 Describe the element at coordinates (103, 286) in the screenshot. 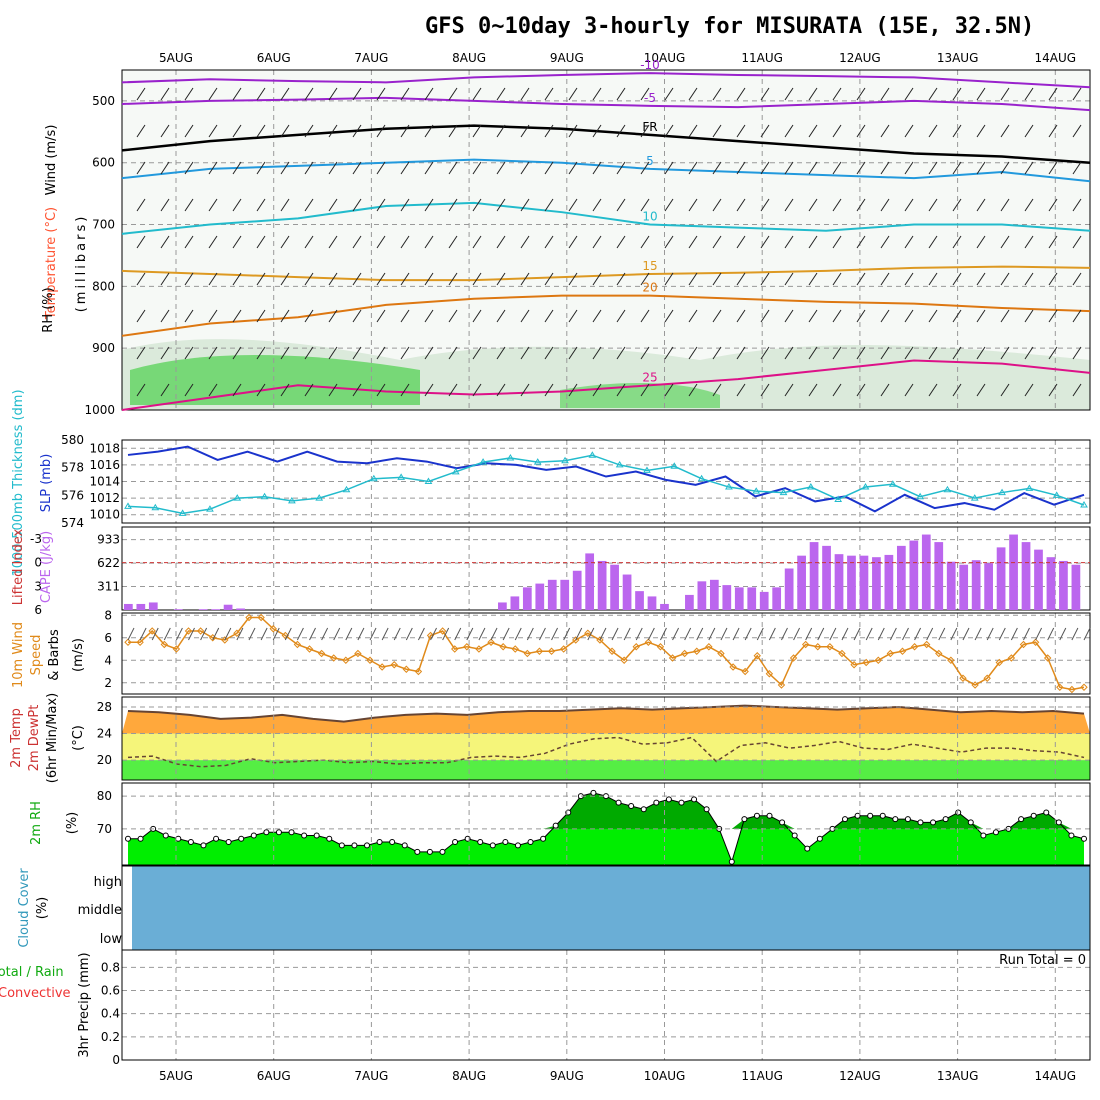

I see `y-tick-label: 800` at that location.